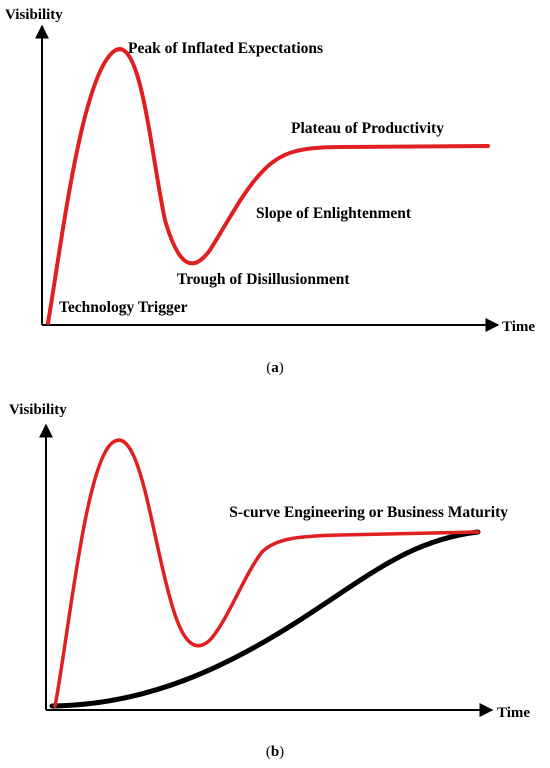 This screenshot has height=768, width=550. Describe the element at coordinates (123, 307) in the screenshot. I see `phase-label-technology-trigger: Technology Trigger` at that location.